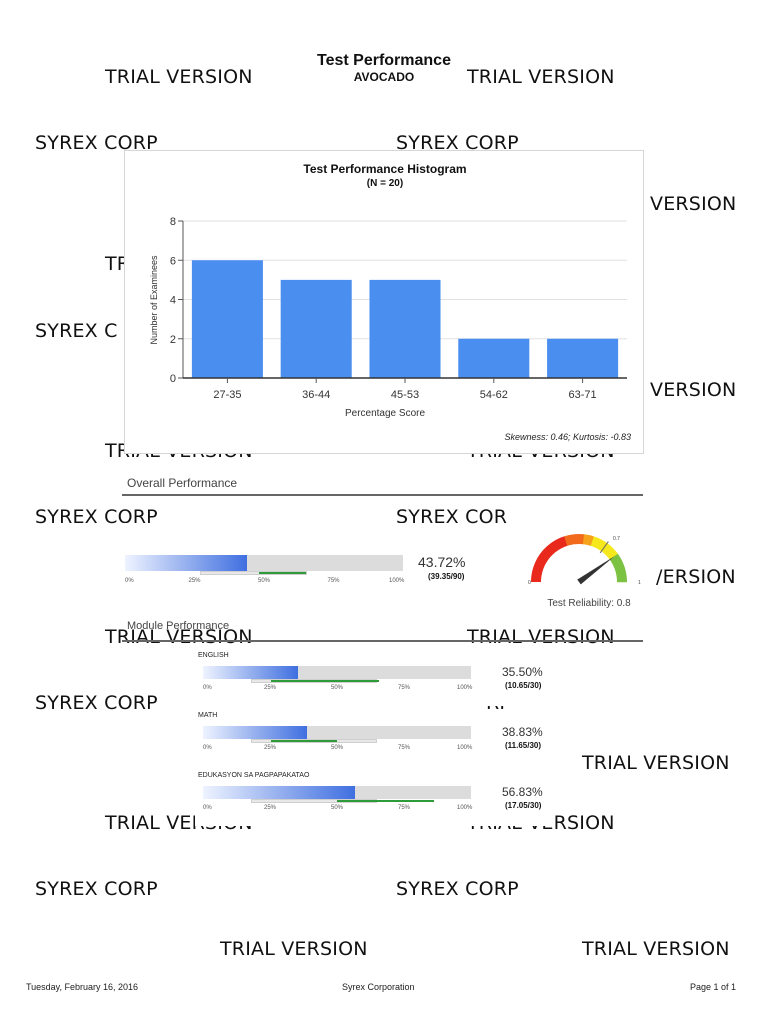  Describe the element at coordinates (384, 169) in the screenshot. I see `chart-title: Test Performance Histogram` at that location.